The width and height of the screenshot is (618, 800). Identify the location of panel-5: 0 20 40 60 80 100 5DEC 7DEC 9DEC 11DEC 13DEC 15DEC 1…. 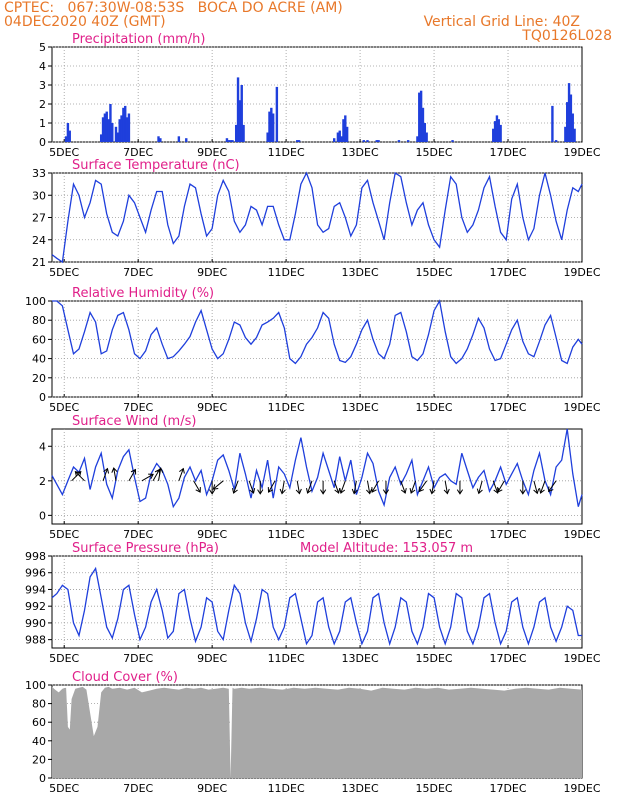
(313, 732).